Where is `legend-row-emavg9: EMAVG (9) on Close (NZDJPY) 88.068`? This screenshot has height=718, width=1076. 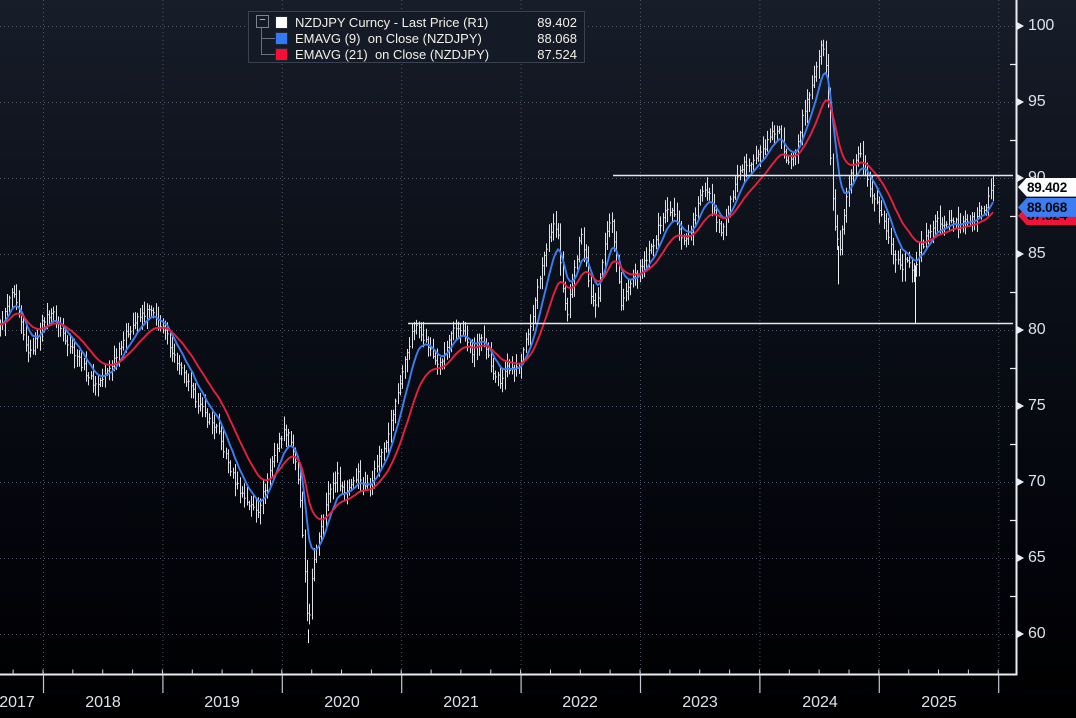 legend-row-emavg9: EMAVG (9) on Close (NZDJPY) 88.068 is located at coordinates (416, 38).